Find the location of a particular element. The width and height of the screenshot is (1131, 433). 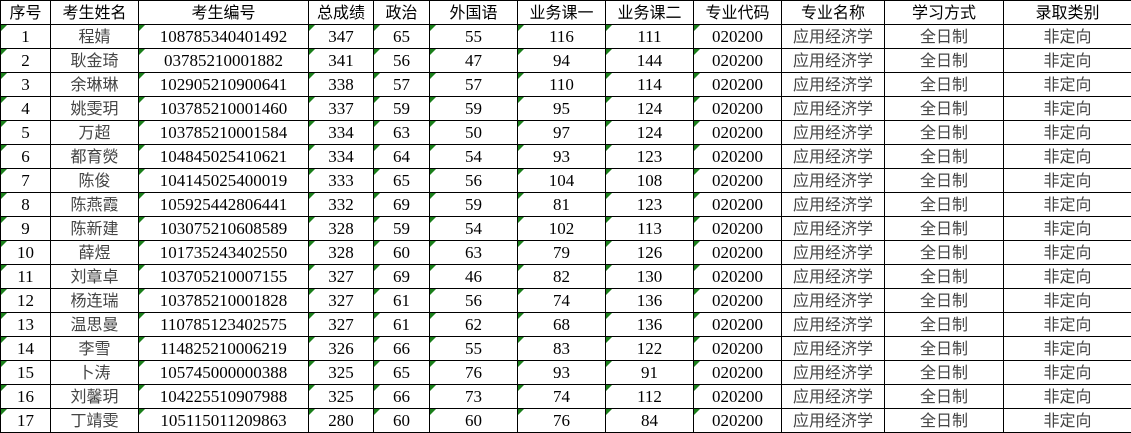

cell-col-foreign: 55 is located at coordinates (473, 348).